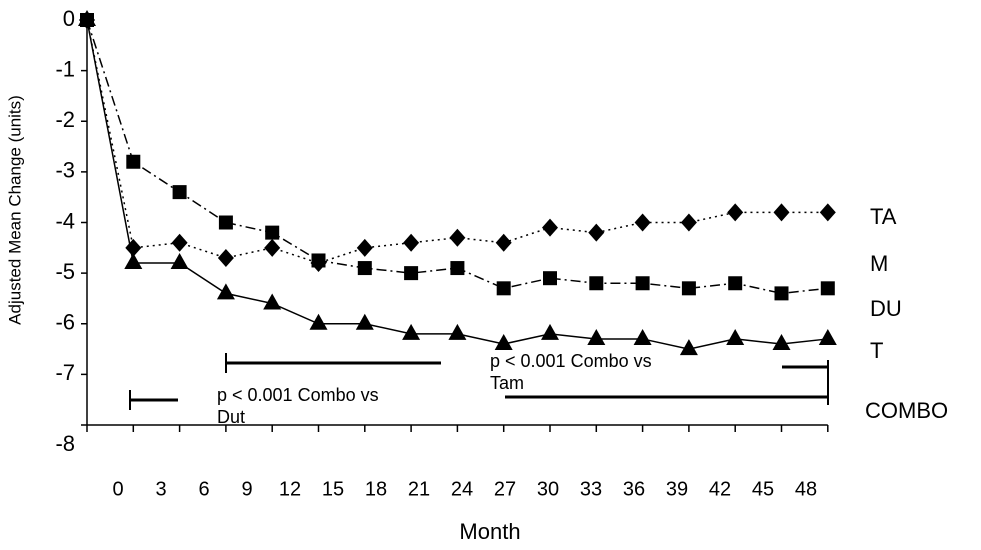 The image size is (981, 550). Describe the element at coordinates (333, 489) in the screenshot. I see `x-tick-label: 15` at that location.